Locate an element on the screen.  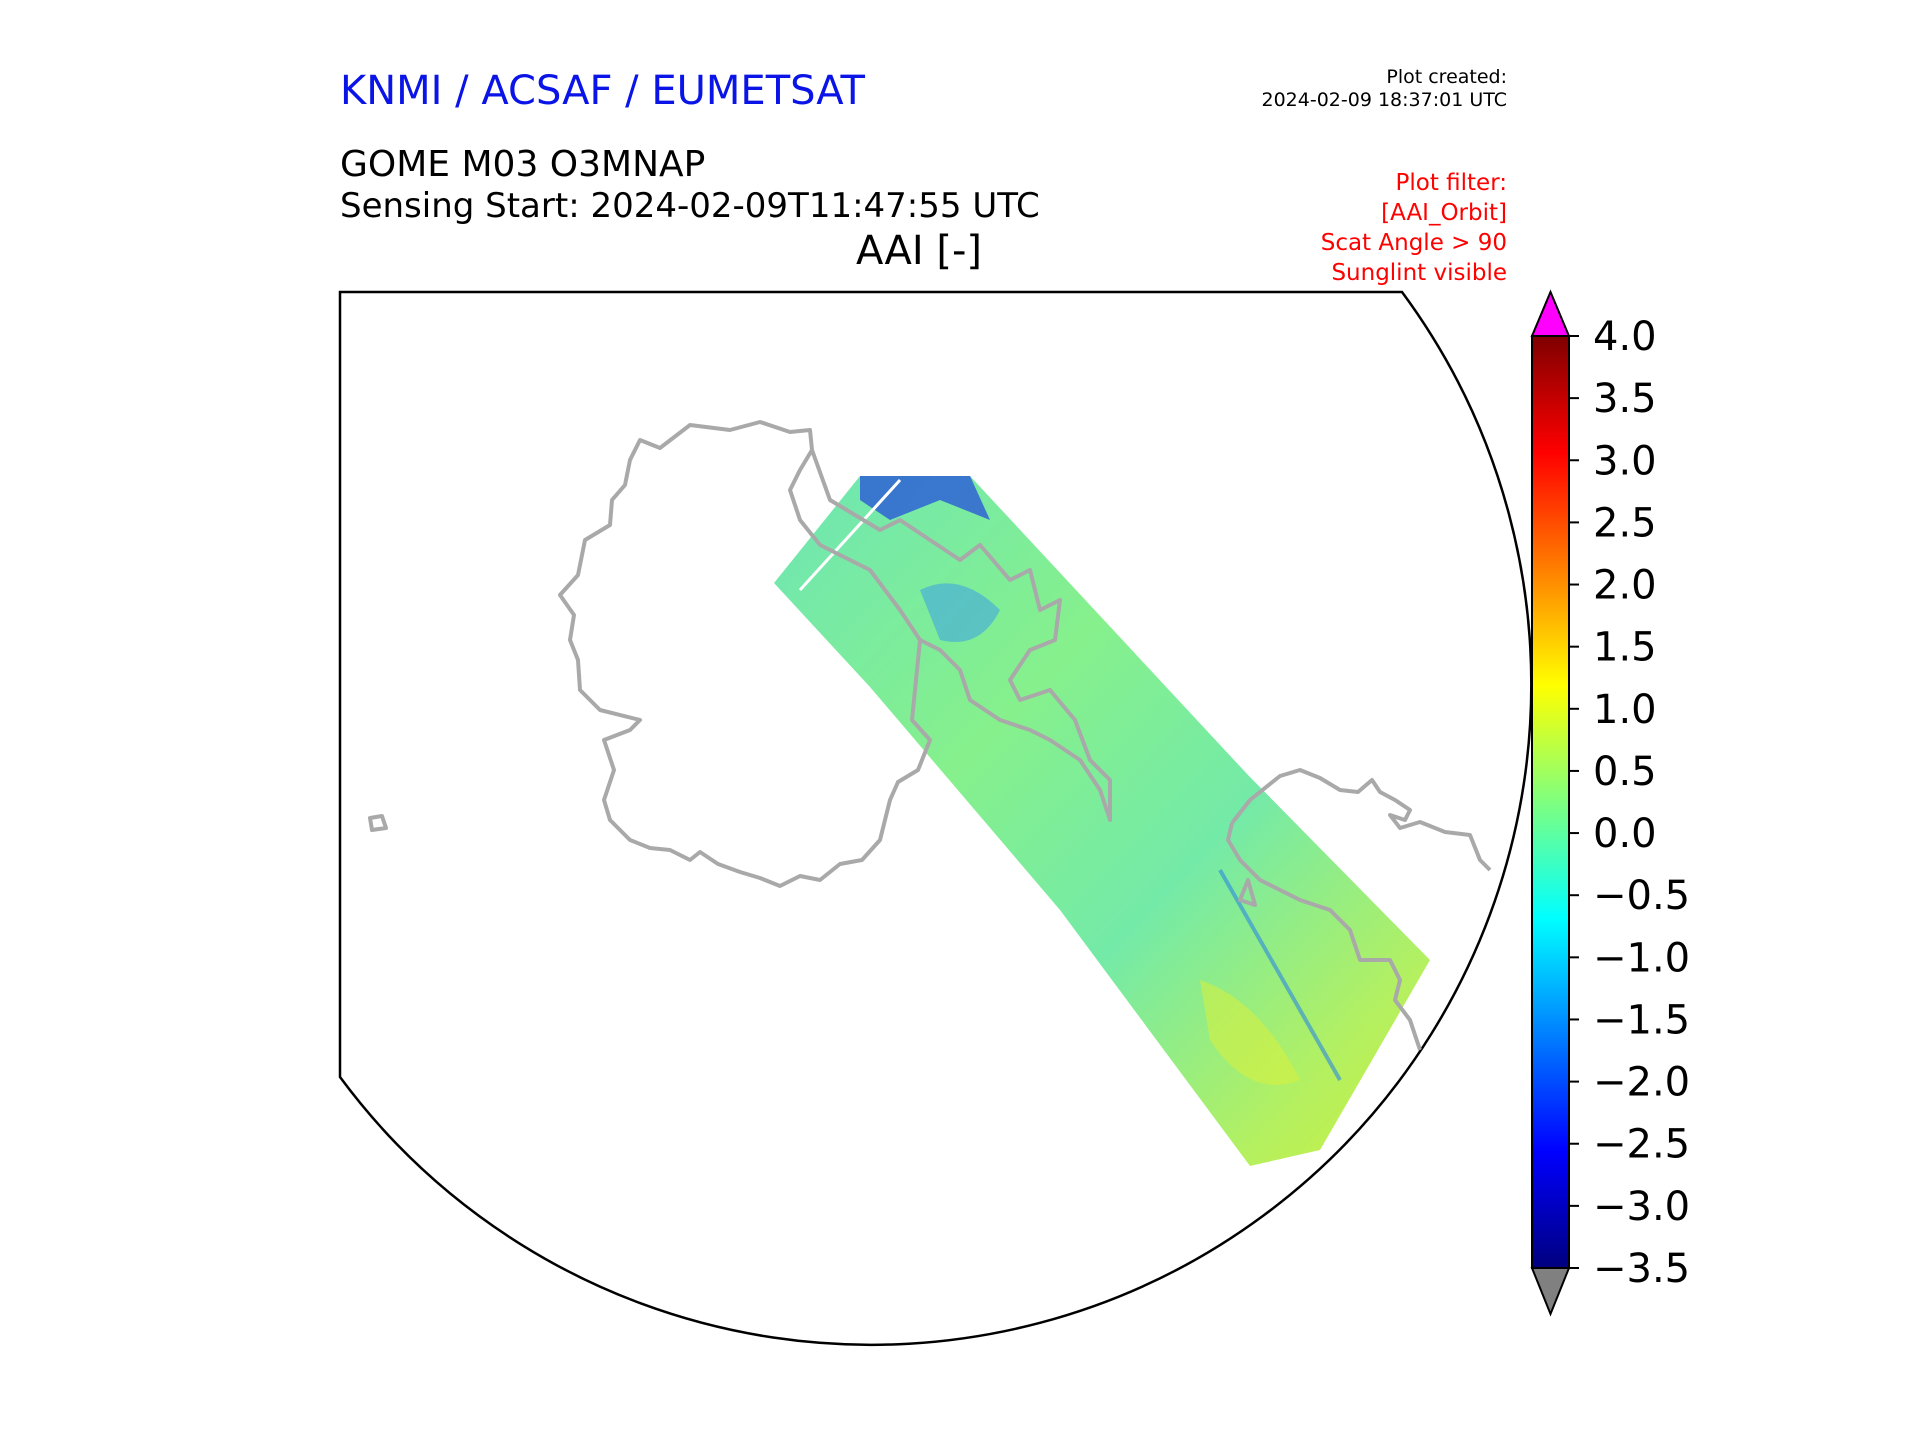
colorbar-tick-label: 1.0 is located at coordinates (1625, 710).